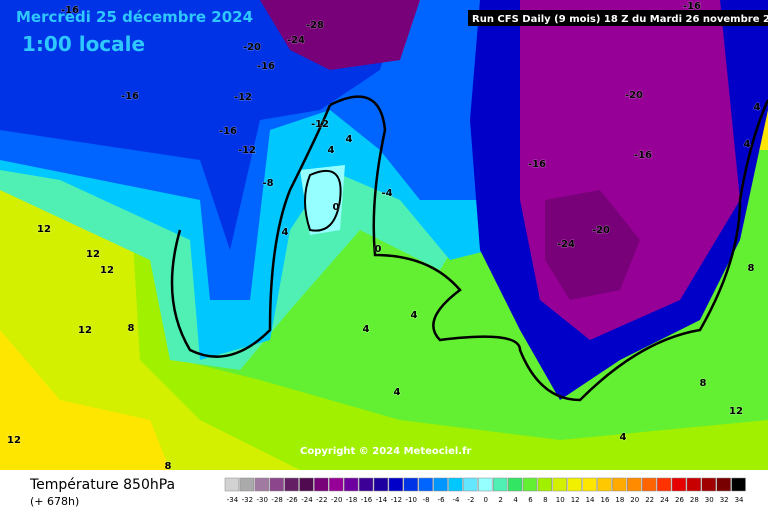 This screenshot has height=512, width=768. What do you see at coordinates (694, 500) in the screenshot?
I see `scale-label: 28` at bounding box center [694, 500].